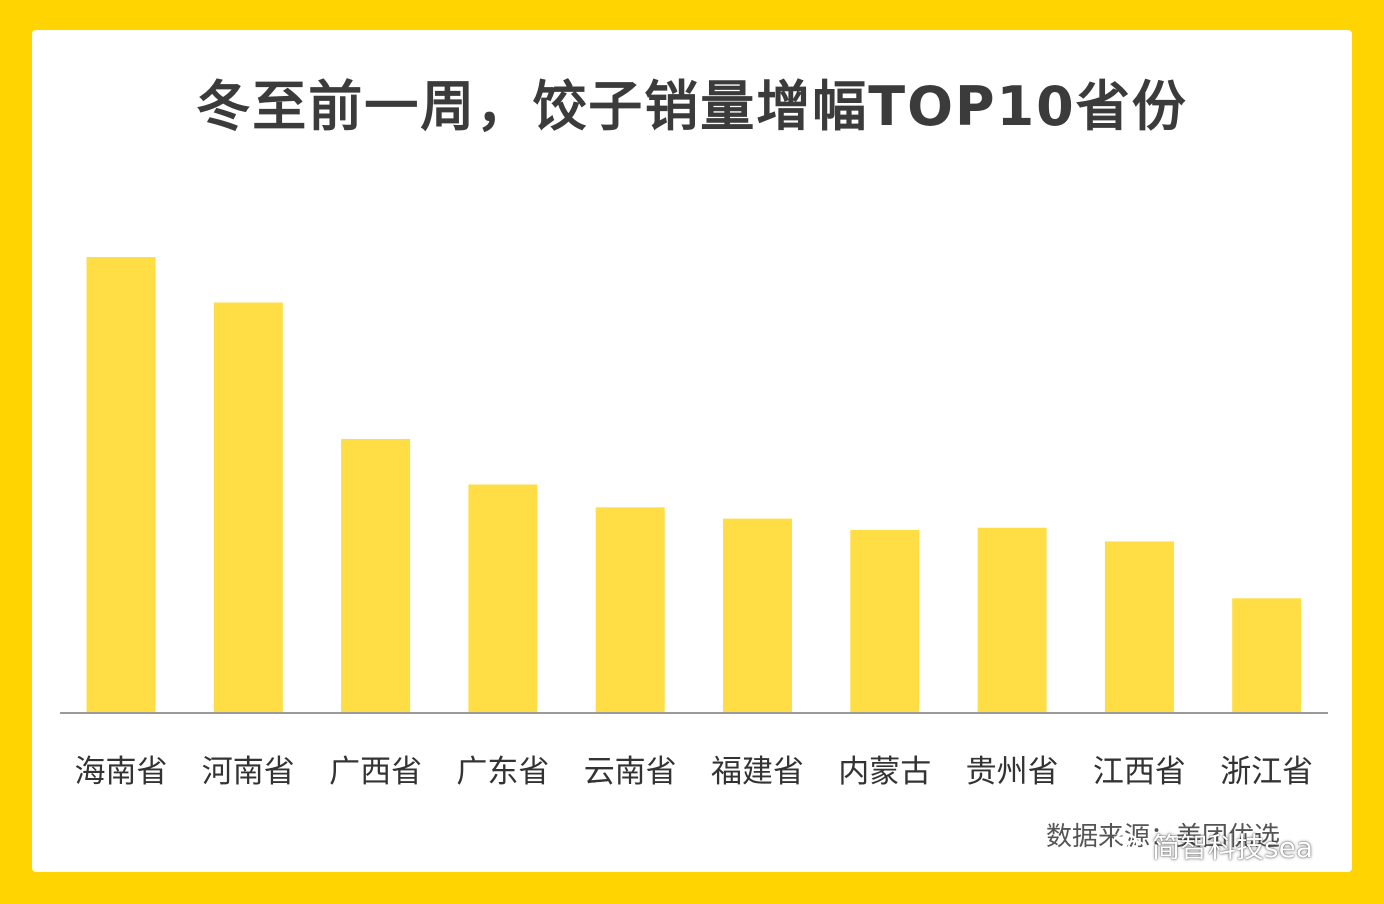 The height and width of the screenshot is (904, 1384). I want to click on x-tick-label-4: 广东省, so click(502, 772).